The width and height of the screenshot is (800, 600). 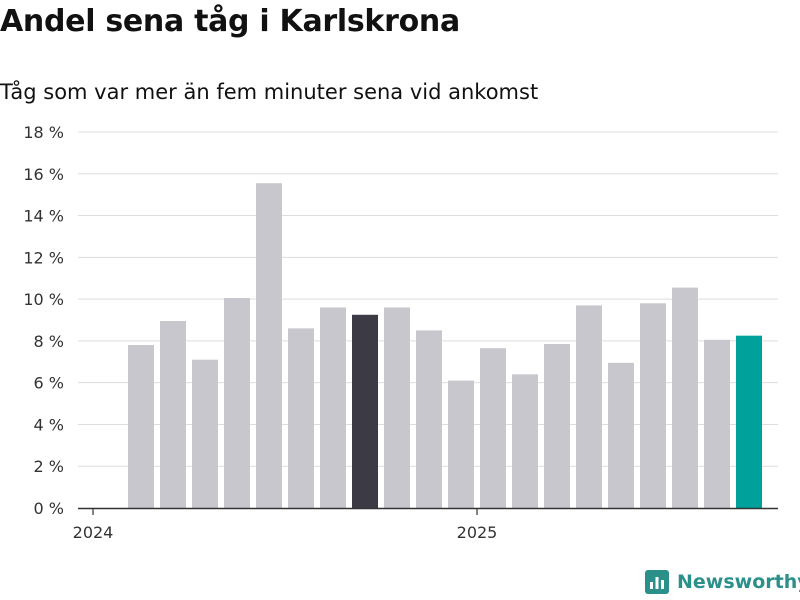 I want to click on y-tick-label: 0 %, so click(x=49, y=508).